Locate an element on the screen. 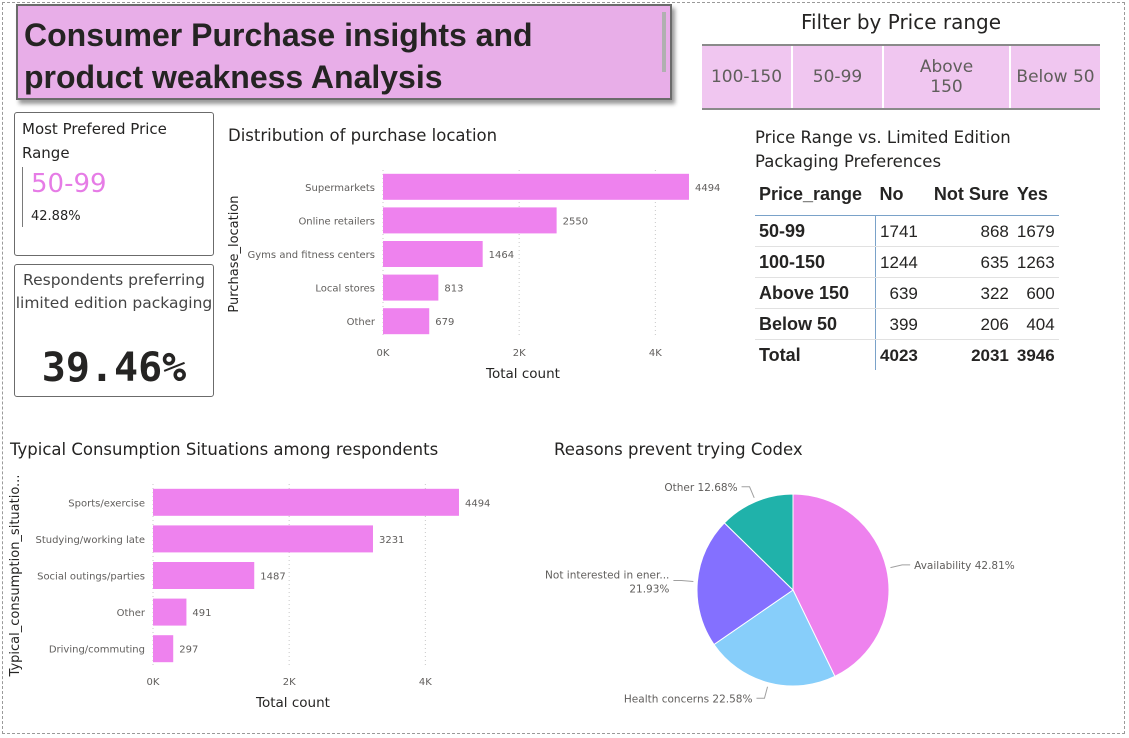  data-label: 1464 is located at coordinates (501, 255).